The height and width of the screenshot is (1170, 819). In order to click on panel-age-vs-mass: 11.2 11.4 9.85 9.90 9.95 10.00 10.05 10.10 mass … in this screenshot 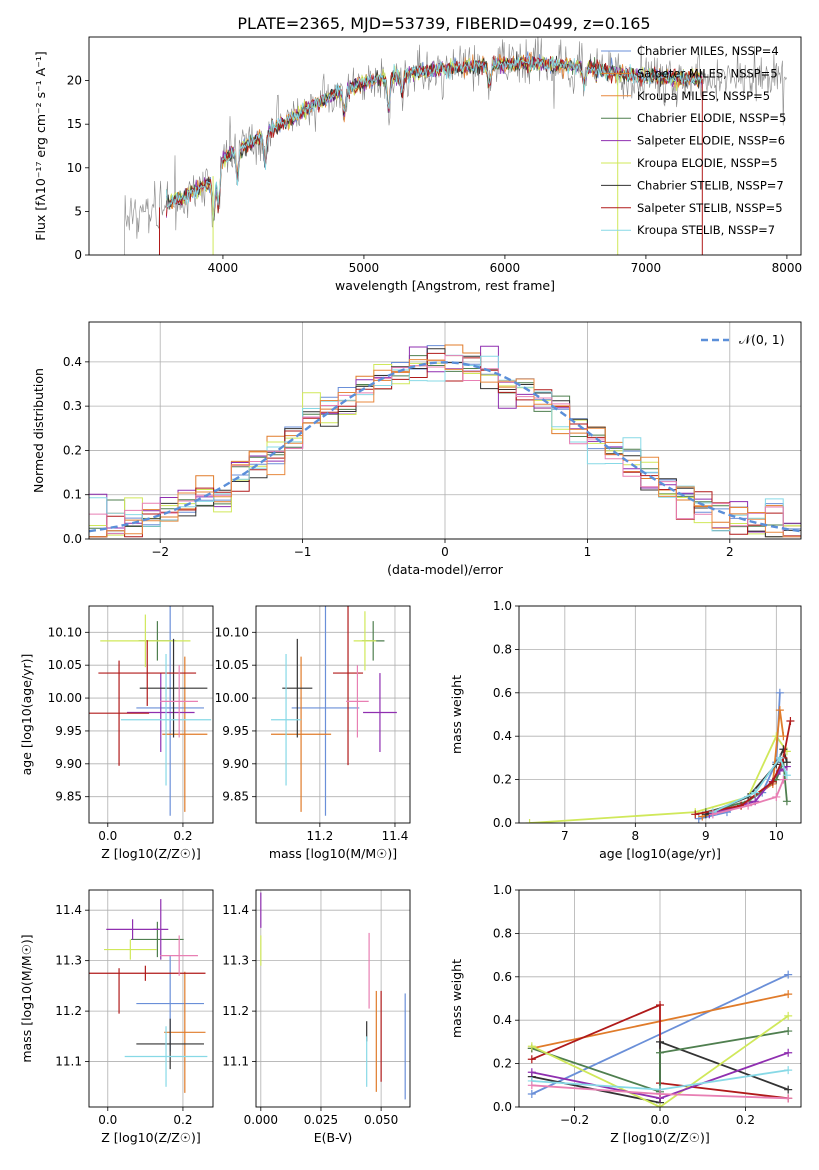, I will do `click(313, 733)`.